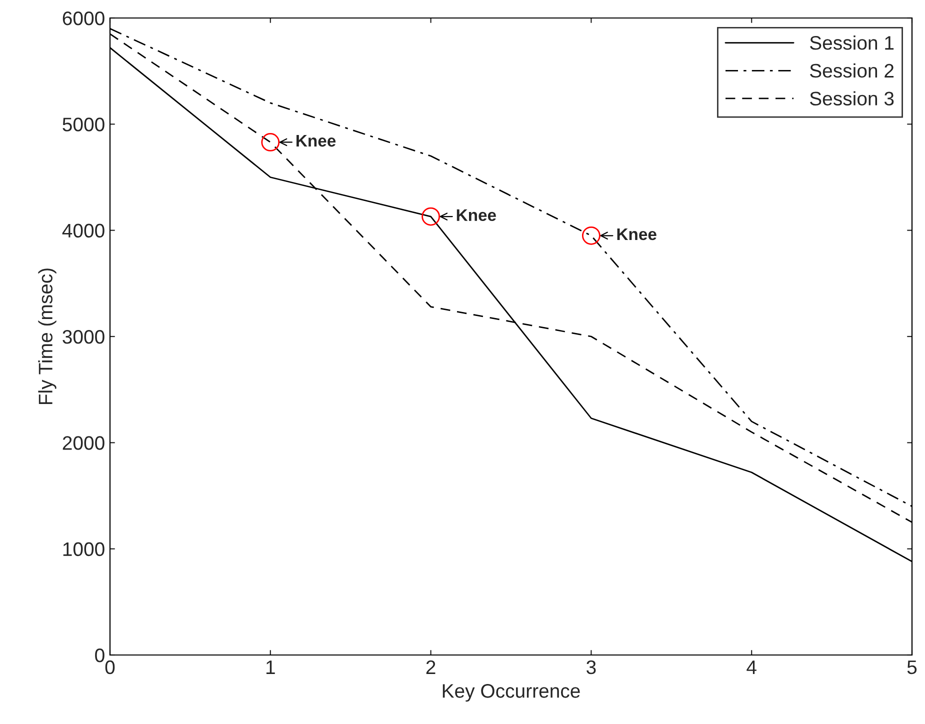 This screenshot has width=925, height=724. I want to click on legend-label: Session 1, so click(852, 43).